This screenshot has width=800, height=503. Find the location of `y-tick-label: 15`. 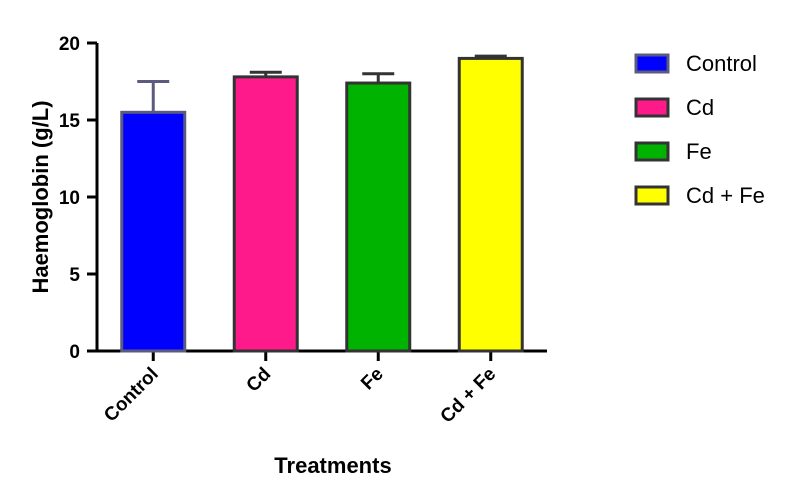

y-tick-label: 15 is located at coordinates (70, 121).